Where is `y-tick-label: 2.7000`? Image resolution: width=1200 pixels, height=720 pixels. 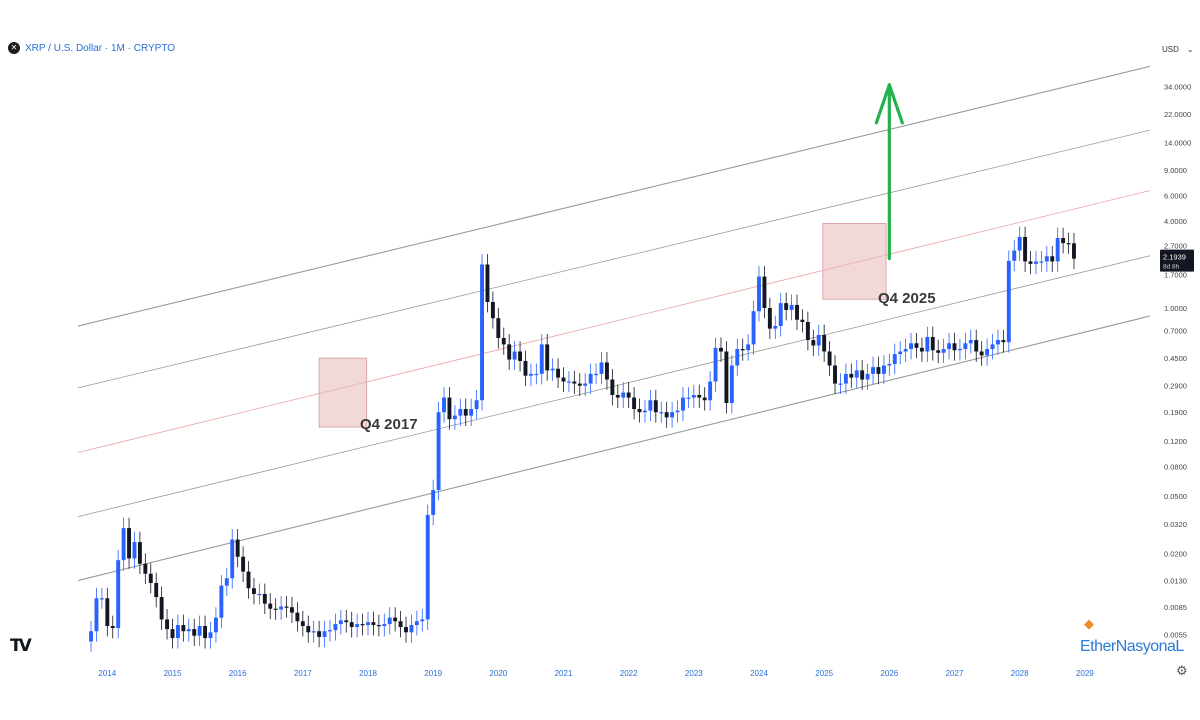 y-tick-label: 2.7000 is located at coordinates (1175, 246).